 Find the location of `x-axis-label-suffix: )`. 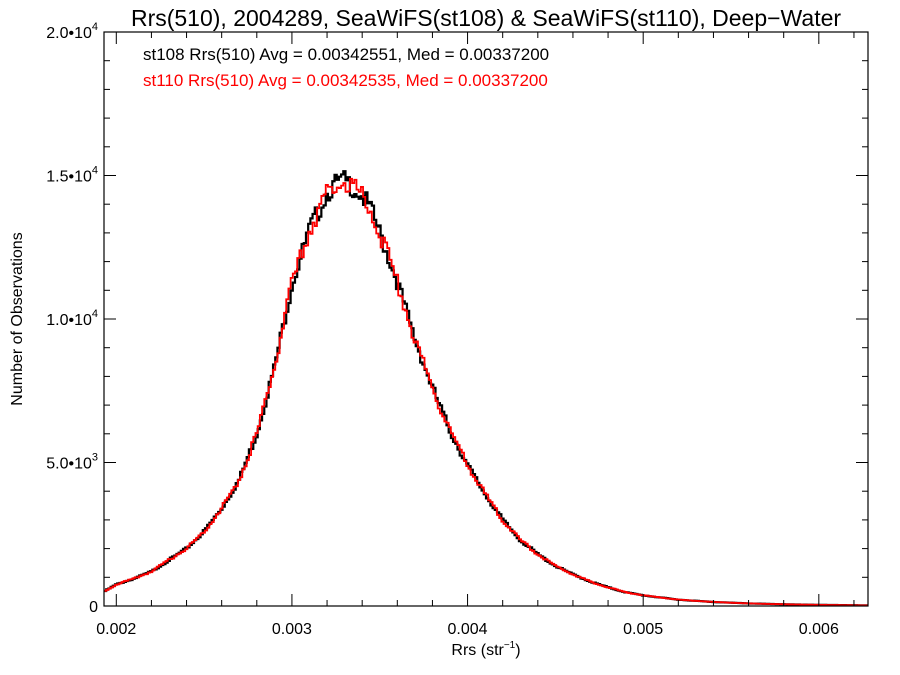

x-axis-label-suffix: ) is located at coordinates (517, 650).